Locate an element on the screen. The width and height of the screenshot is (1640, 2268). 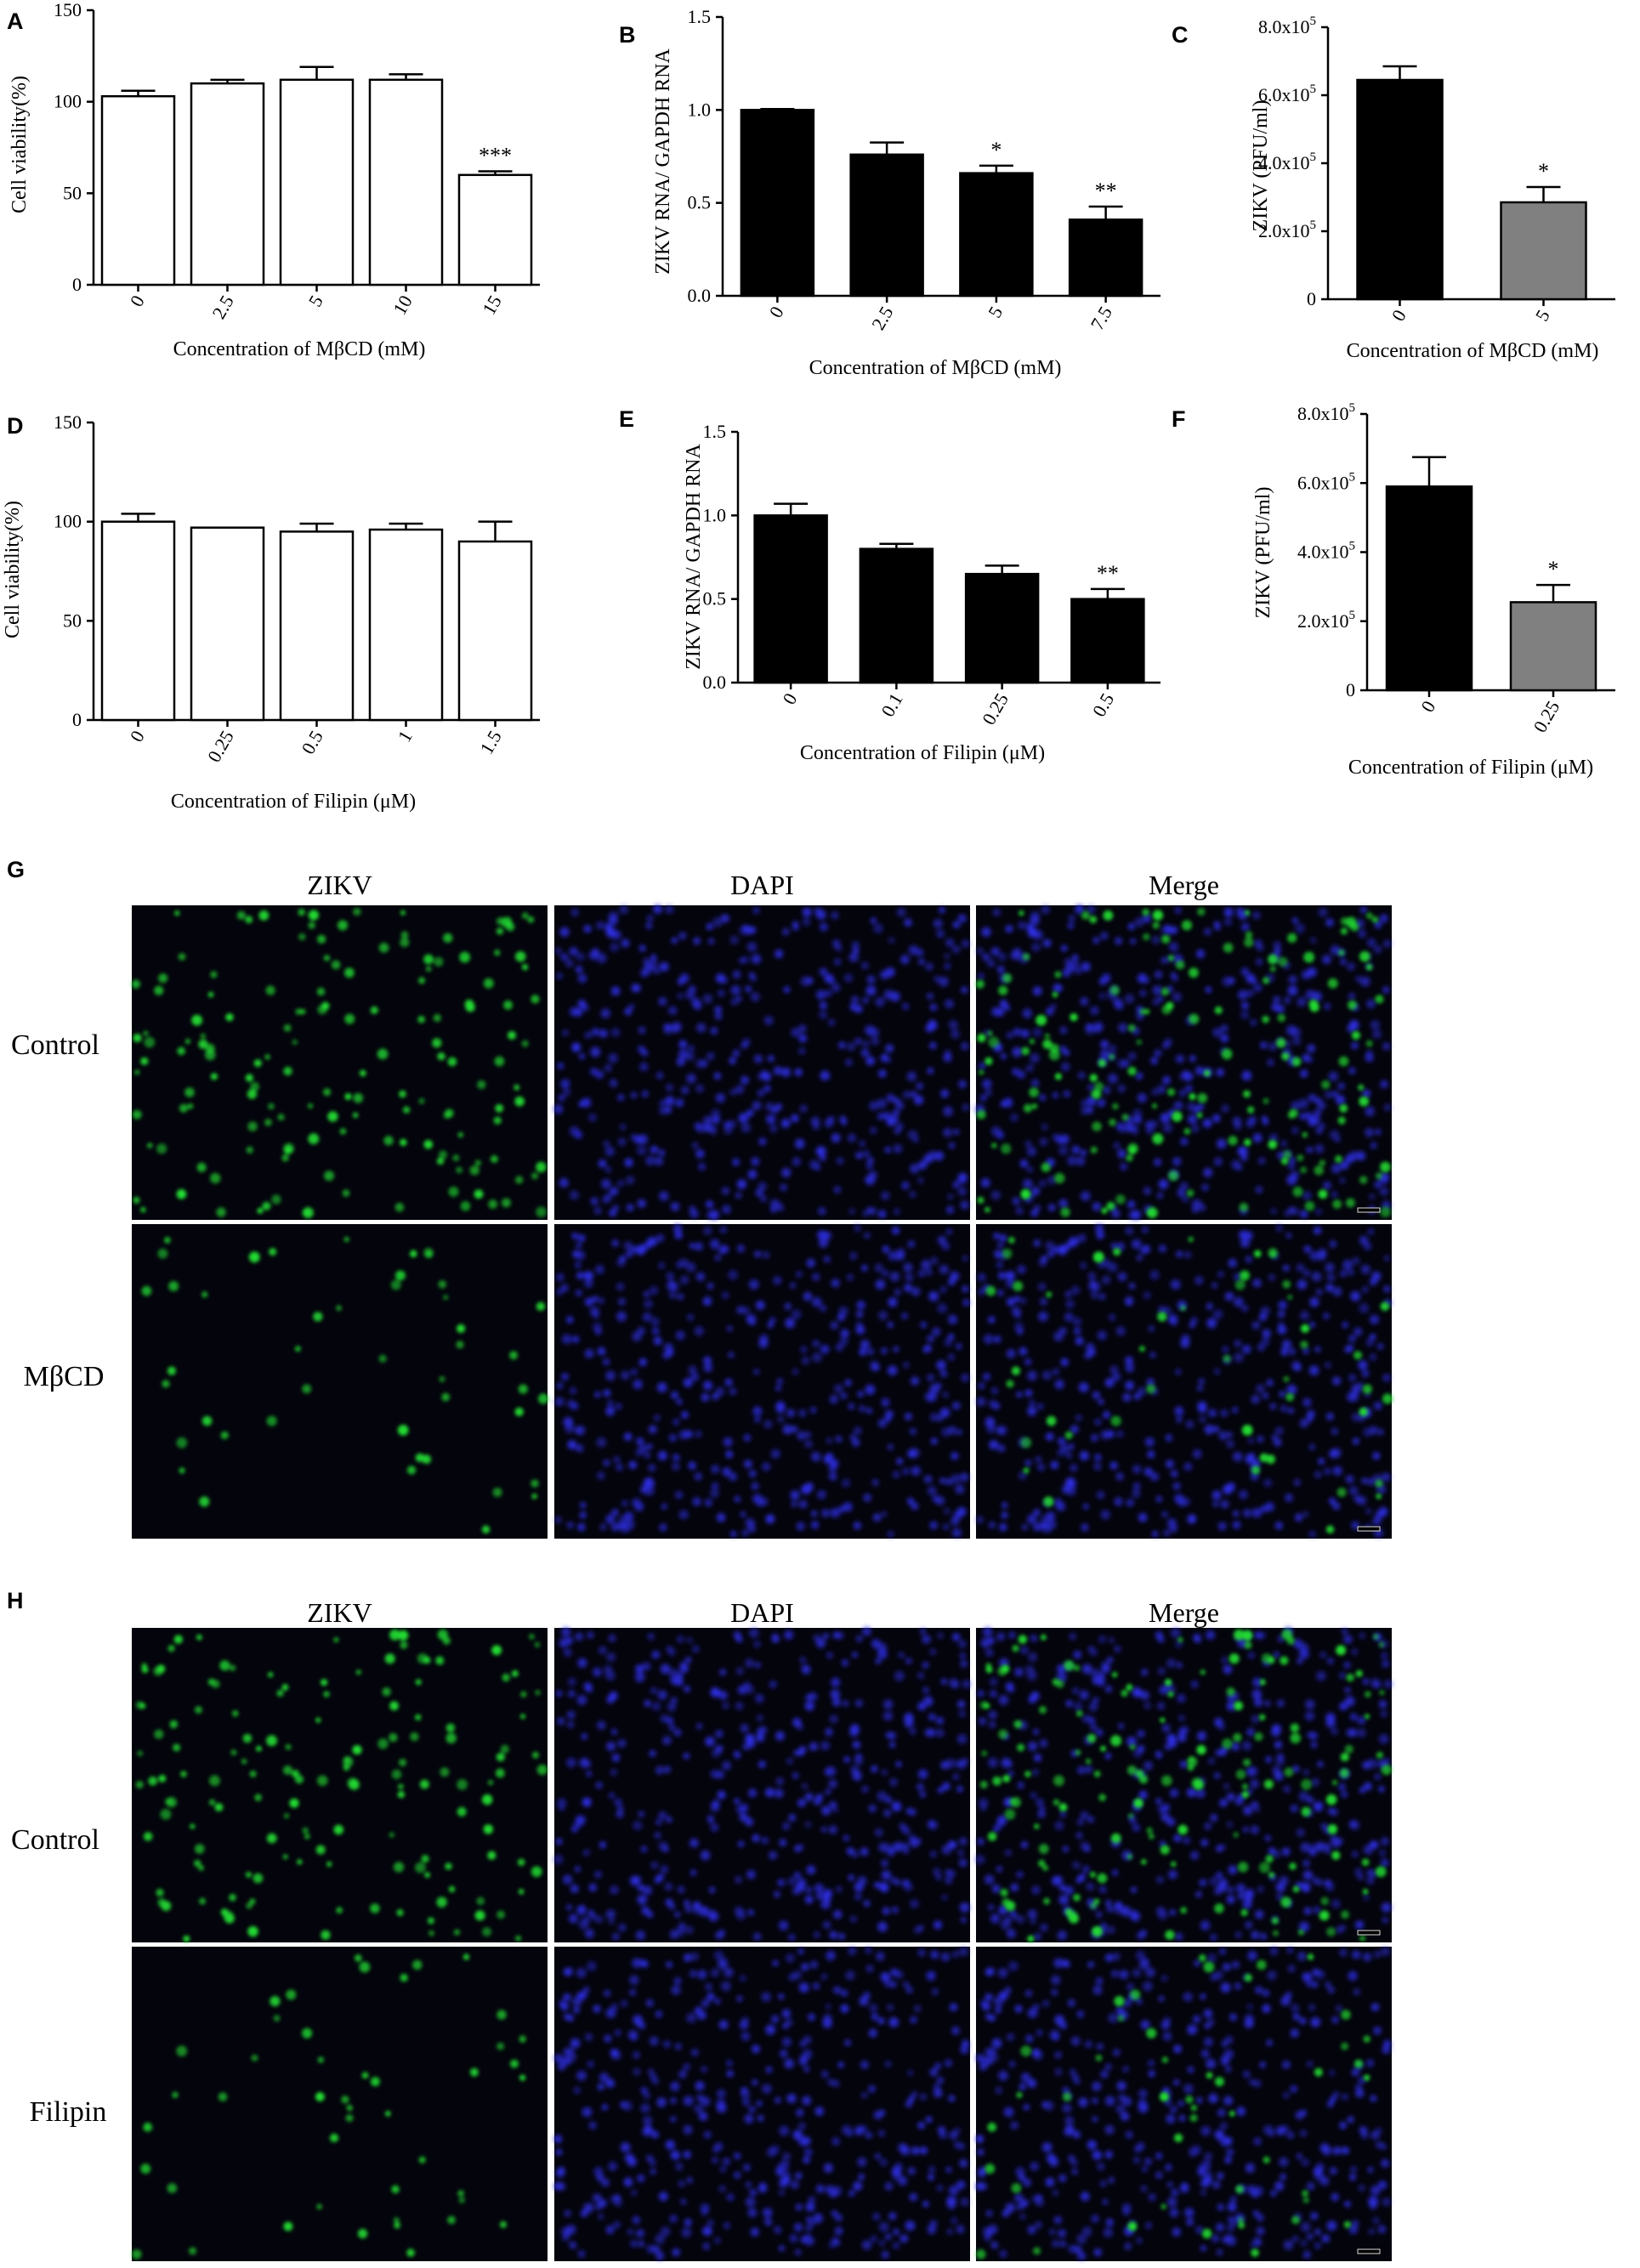
y-tick-label: 0.0 is located at coordinates (700, 295).